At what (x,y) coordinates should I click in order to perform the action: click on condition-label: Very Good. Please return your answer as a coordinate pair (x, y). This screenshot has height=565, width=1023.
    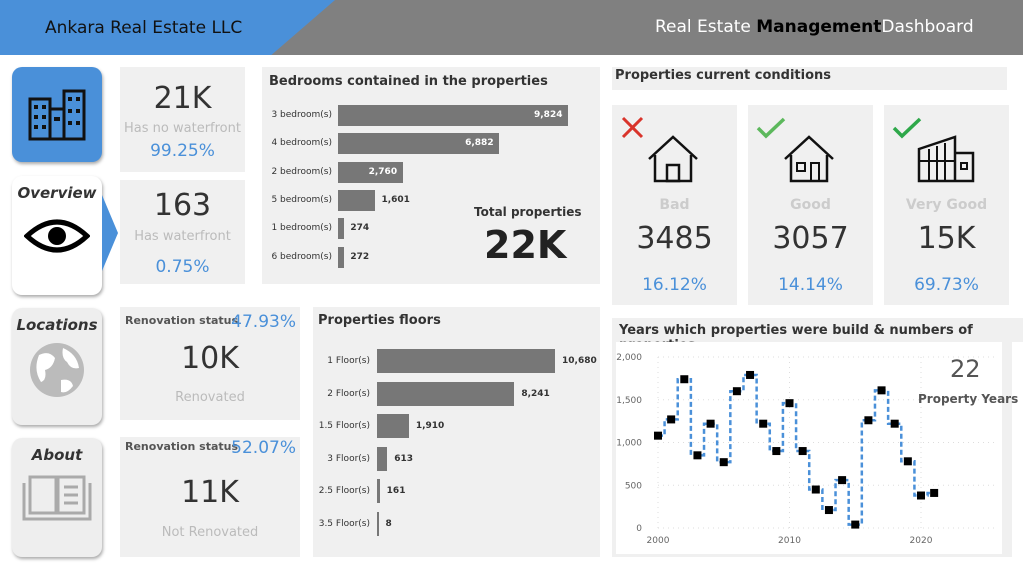
    Looking at the image, I should click on (946, 205).